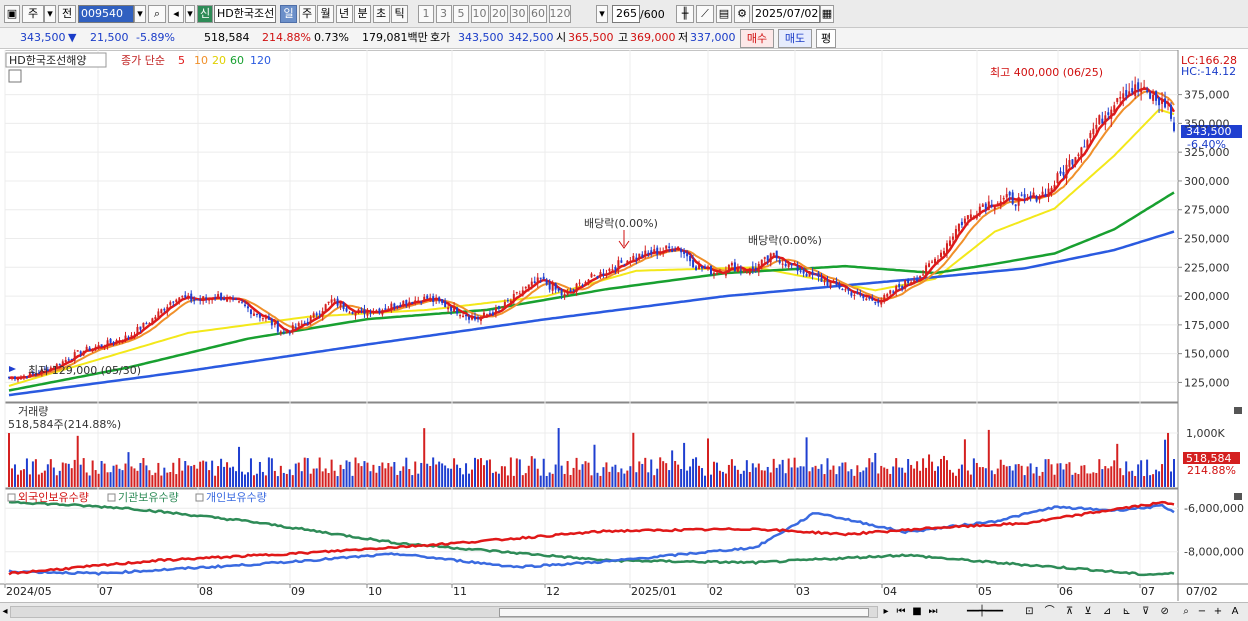  Describe the element at coordinates (381, 14) in the screenshot. I see `tab-5: 초` at that location.